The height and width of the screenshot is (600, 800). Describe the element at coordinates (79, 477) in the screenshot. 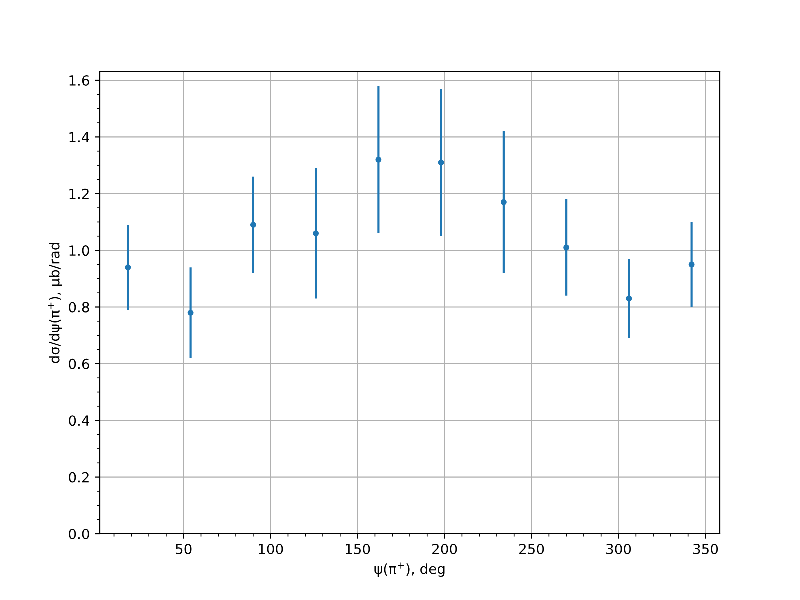

I see `y-tick-label: 0.2` at that location.